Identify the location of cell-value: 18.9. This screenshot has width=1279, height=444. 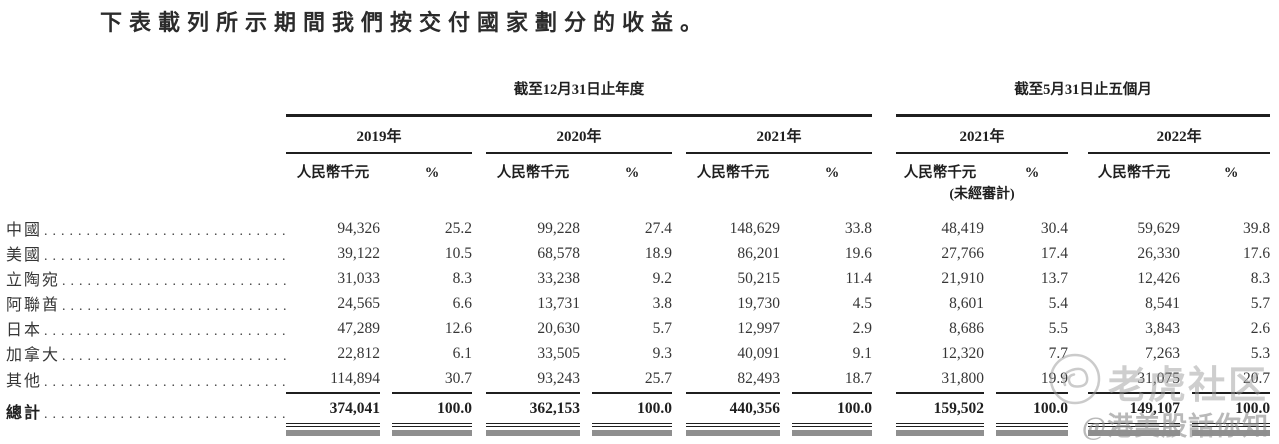
(658, 253).